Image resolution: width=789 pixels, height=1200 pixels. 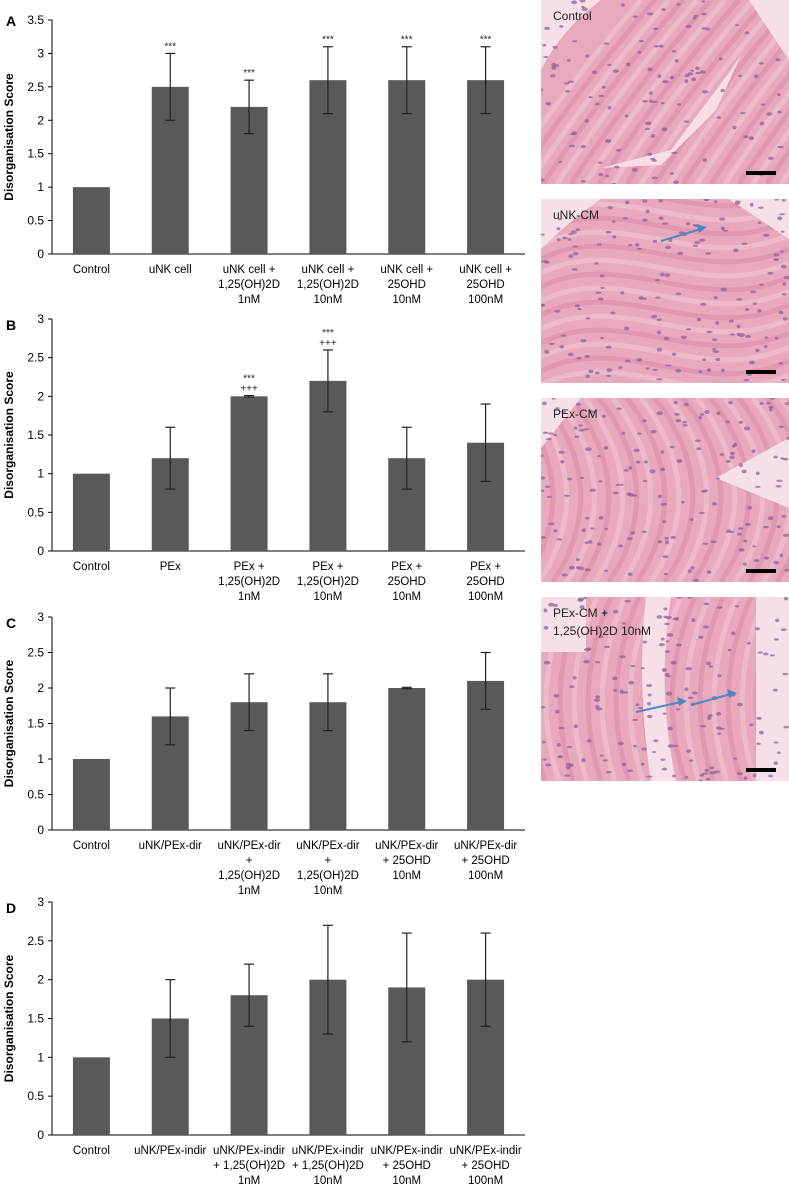 What do you see at coordinates (40, 551) in the screenshot?
I see `y-tick-label: 0` at bounding box center [40, 551].